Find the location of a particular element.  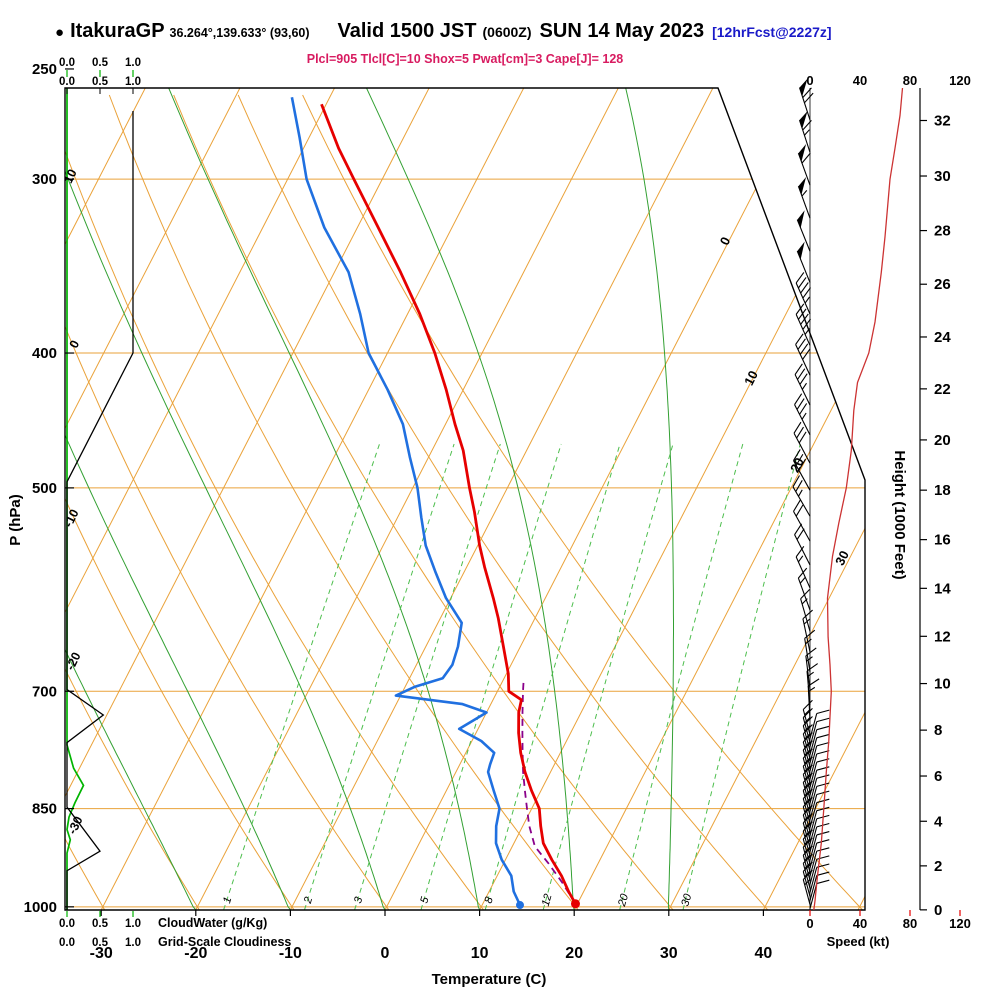

svg-text: P (hPa) is located at coordinates (15, 519).